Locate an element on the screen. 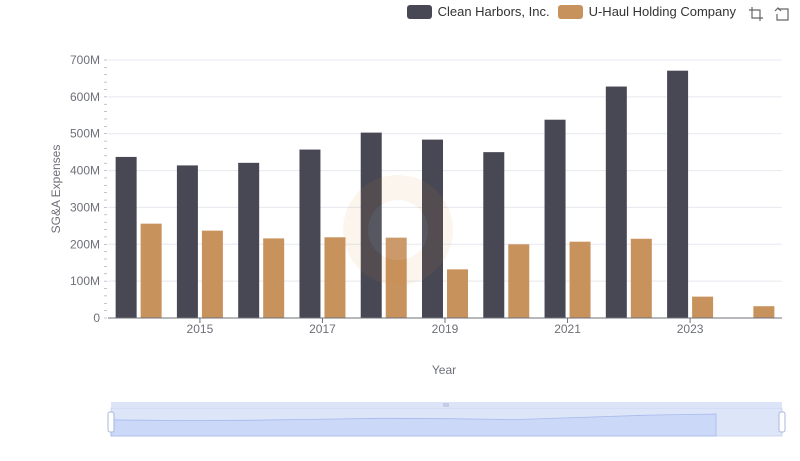 This screenshot has width=800, height=461. legend-item-clean-harbors: Clean Harbors, Inc. is located at coordinates (478, 11).